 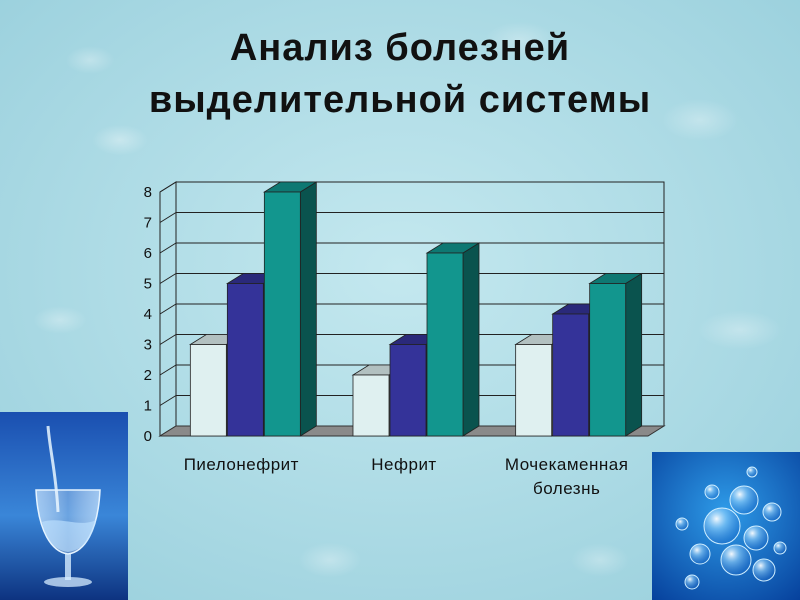 I want to click on y-tick-label: 7, so click(x=148, y=223).